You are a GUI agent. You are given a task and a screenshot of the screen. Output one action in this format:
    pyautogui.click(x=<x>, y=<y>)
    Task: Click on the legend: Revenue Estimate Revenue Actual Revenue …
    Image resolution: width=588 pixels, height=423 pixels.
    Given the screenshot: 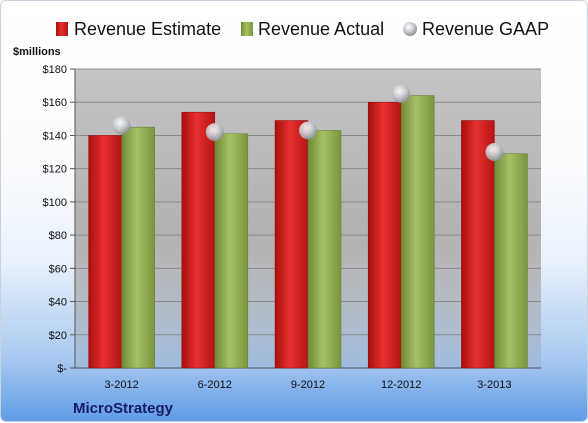 What is the action you would take?
    pyautogui.click(x=302, y=29)
    